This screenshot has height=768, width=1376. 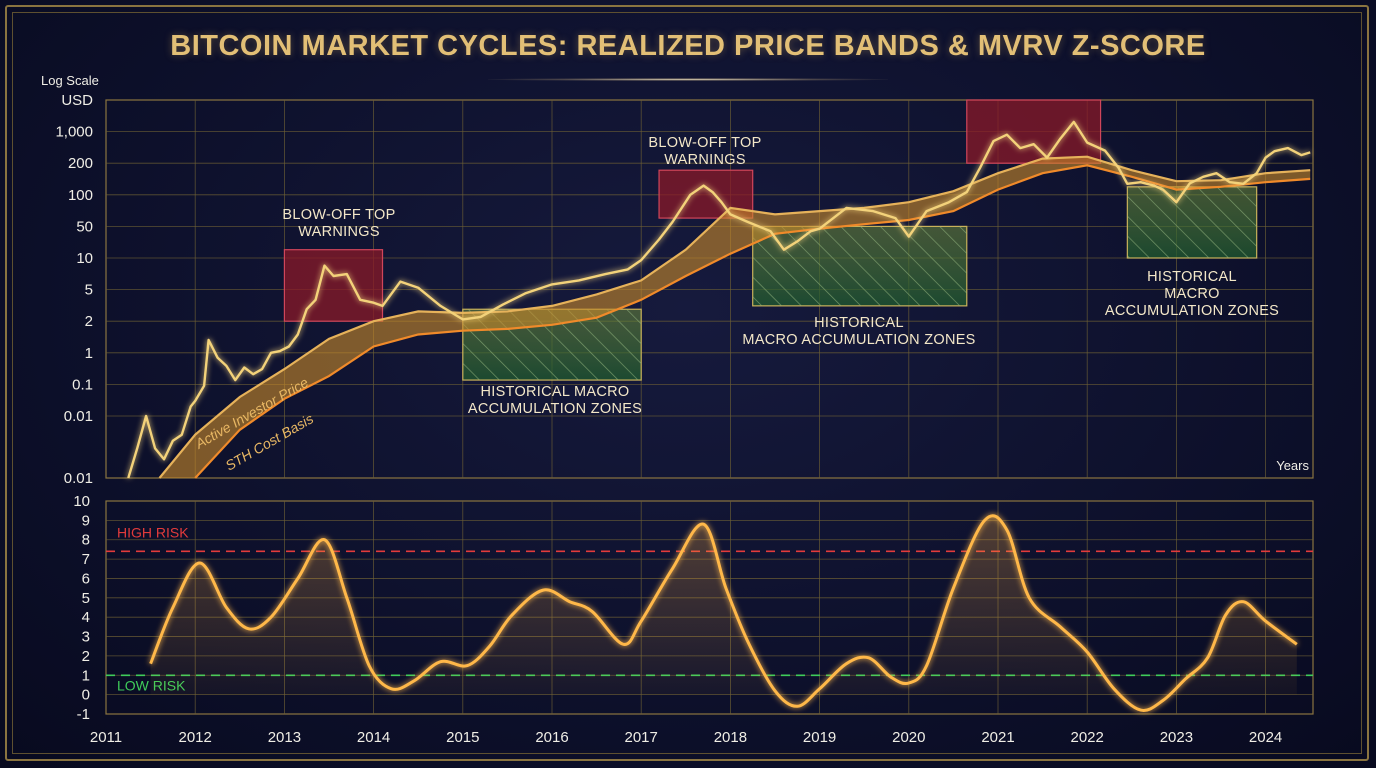 What do you see at coordinates (1292, 465) in the screenshot?
I see `x-axis-label: Years` at bounding box center [1292, 465].